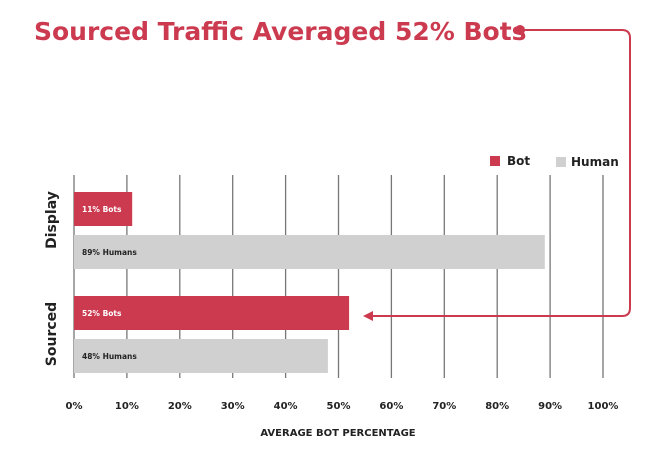 The height and width of the screenshot is (449, 661). I want to click on bar-bot-sourced, so click(212, 313).